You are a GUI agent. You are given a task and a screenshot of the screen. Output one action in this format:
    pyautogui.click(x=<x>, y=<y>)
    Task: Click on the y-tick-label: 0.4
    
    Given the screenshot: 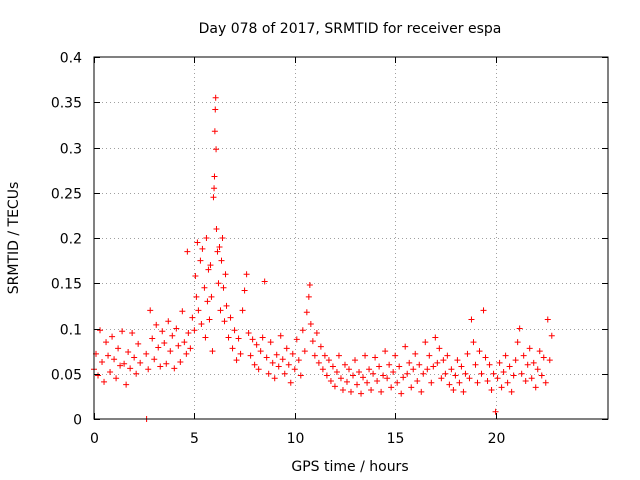 What is the action you would take?
    pyautogui.click(x=71, y=59)
    